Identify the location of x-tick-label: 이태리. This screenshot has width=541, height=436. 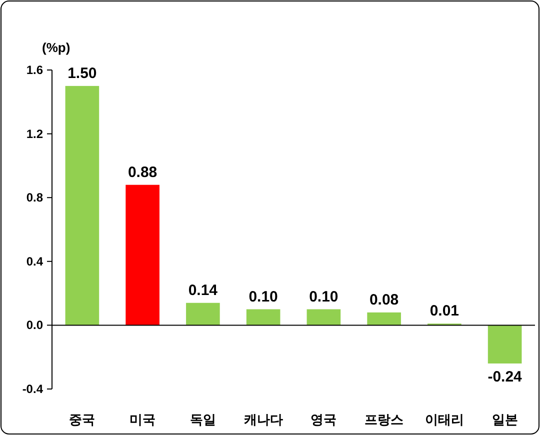
(444, 419).